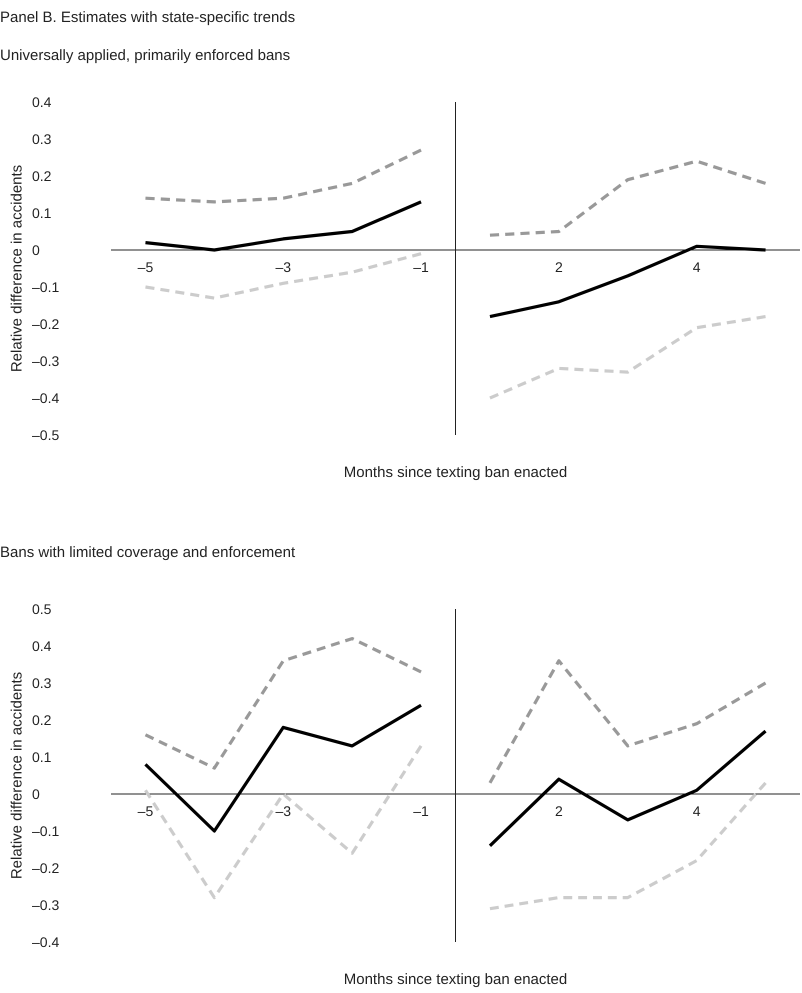 The width and height of the screenshot is (802, 993). What do you see at coordinates (148, 17) in the screenshot?
I see `chart-title: Panel B. Estimates with state-specific trends` at bounding box center [148, 17].